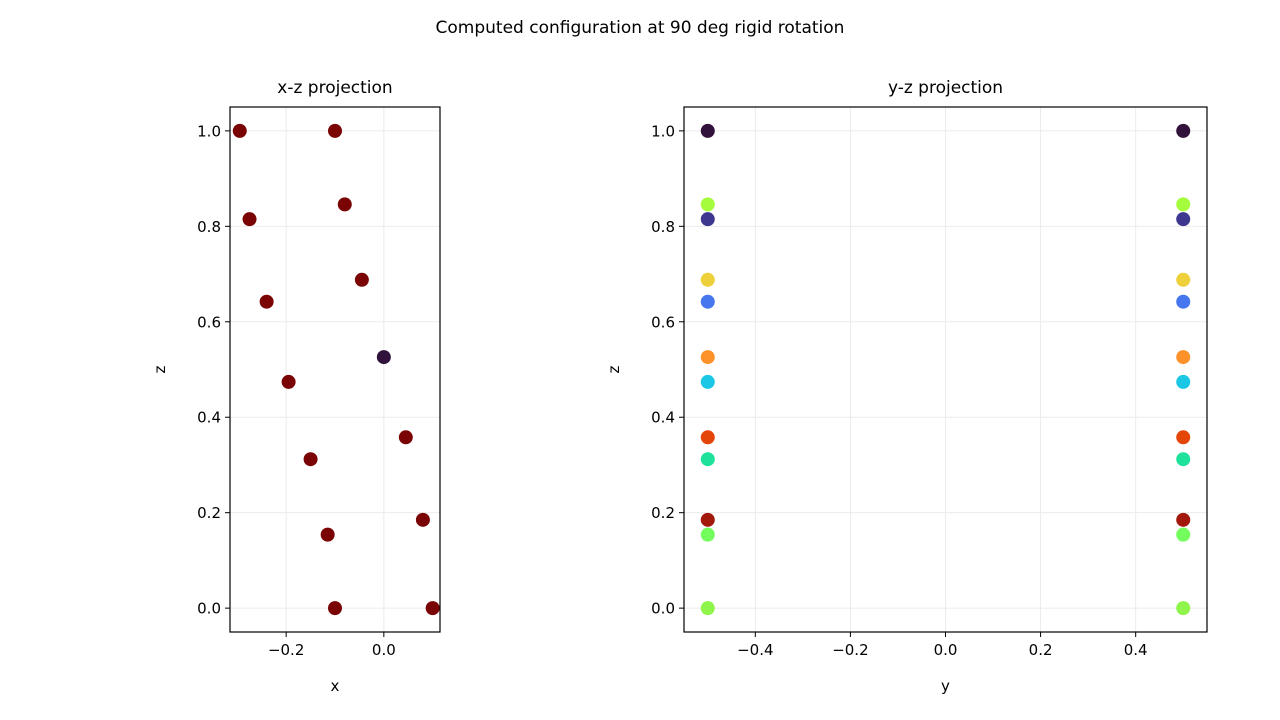  Describe the element at coordinates (209, 131) in the screenshot. I see `xz-y-tick-label: 1.0` at that location.